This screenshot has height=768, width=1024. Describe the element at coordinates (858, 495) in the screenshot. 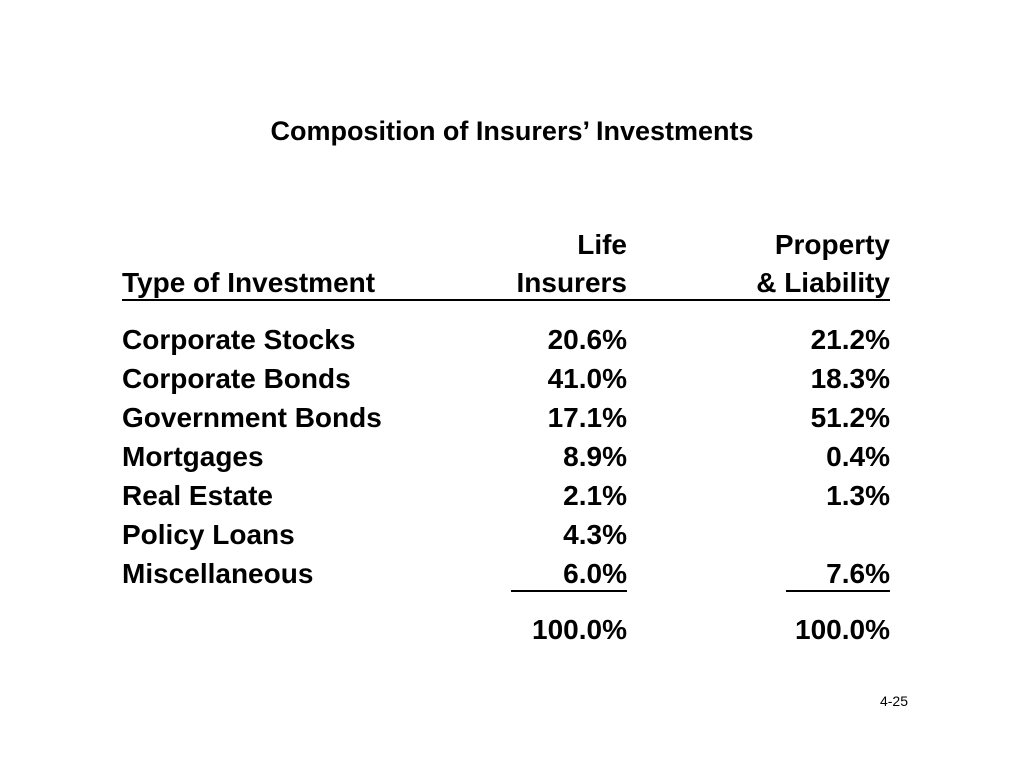

I see `row-property-value: 1.3%` at that location.